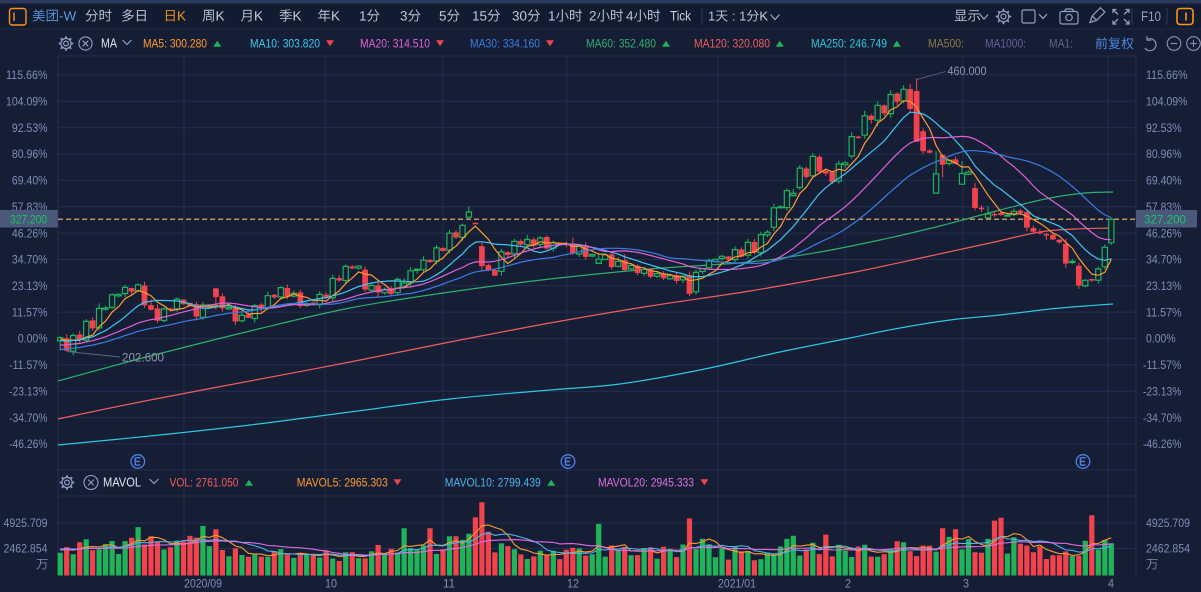 This screenshot has height=592, width=1201. I want to click on svg-text: MA5: 300.280, so click(175, 44).